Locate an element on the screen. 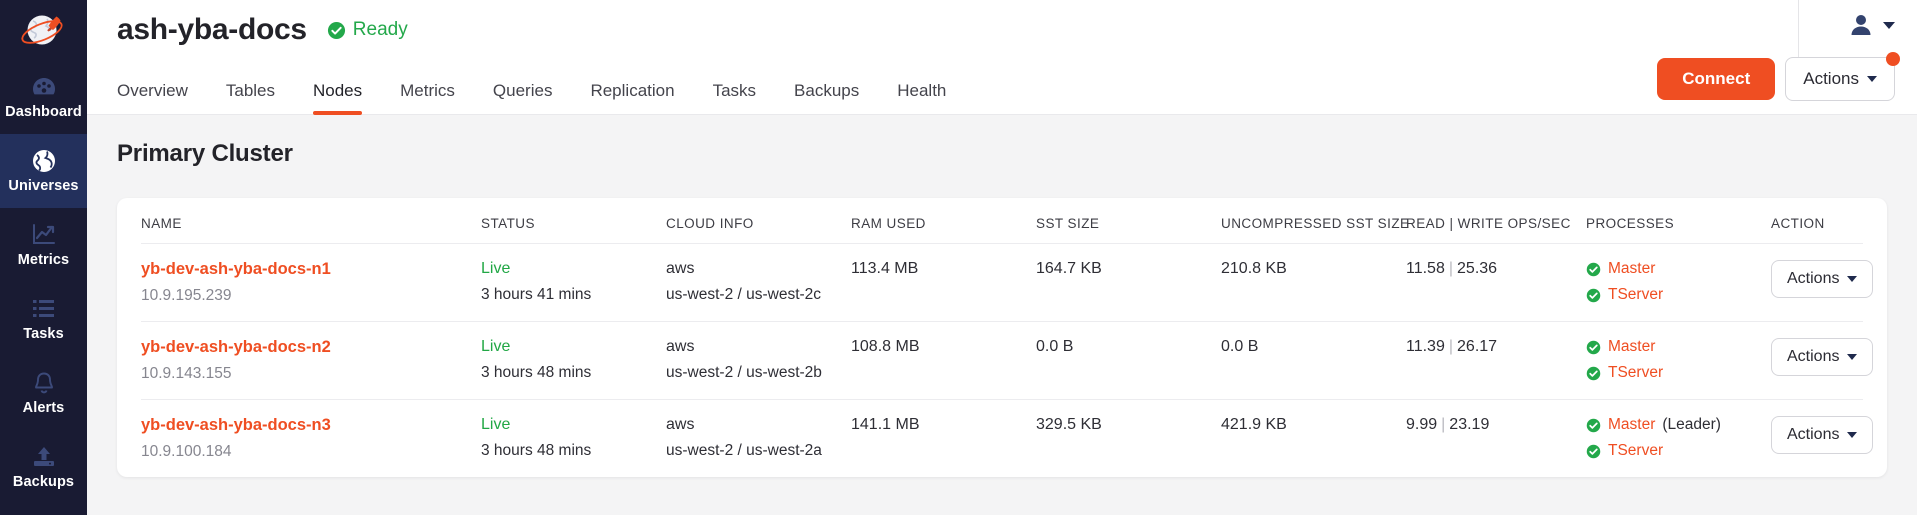  uncompressed-sst-size-value: 421.9 KB is located at coordinates (1254, 424).